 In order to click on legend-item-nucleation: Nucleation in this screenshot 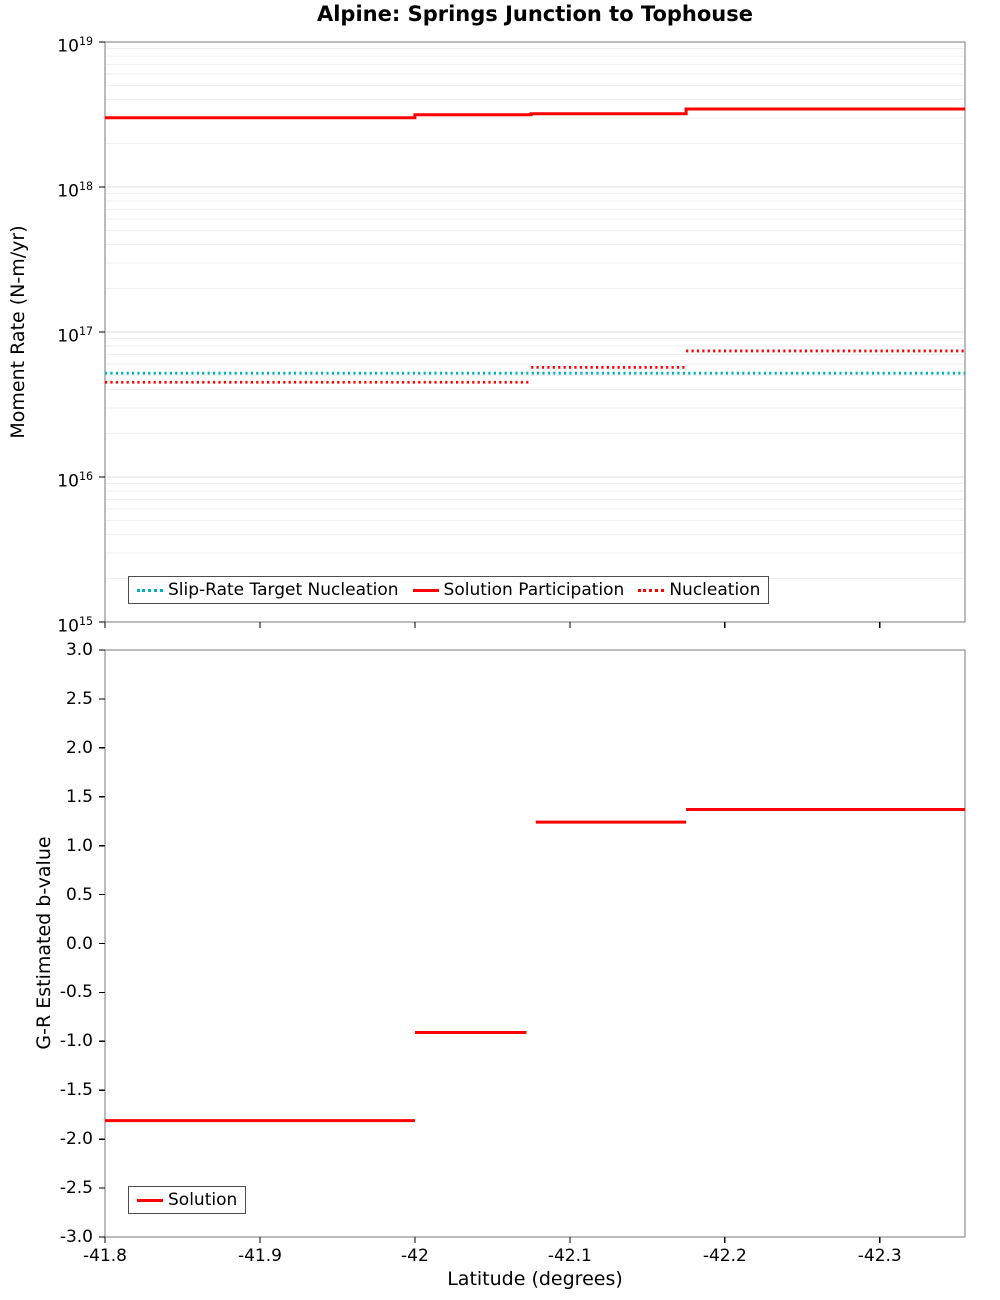, I will do `click(699, 590)`.